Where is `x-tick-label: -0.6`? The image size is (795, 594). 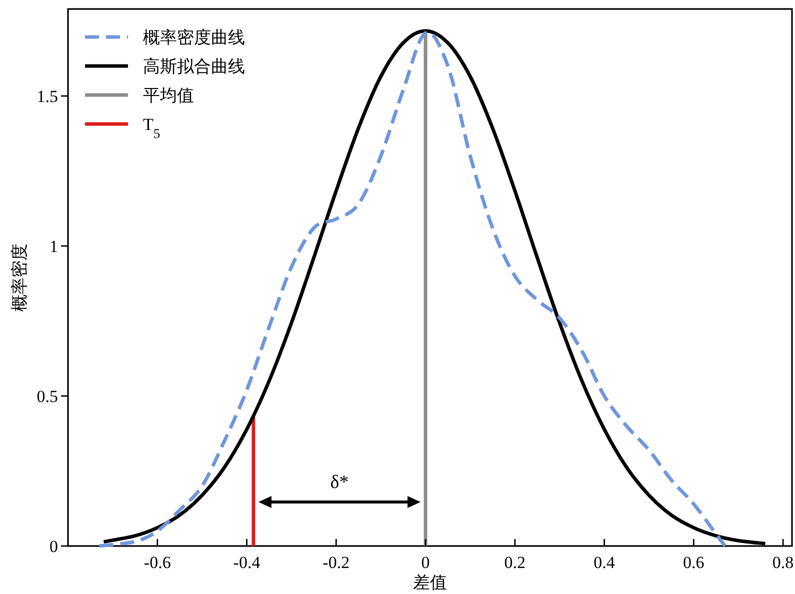
x-tick-label: -0.6 is located at coordinates (157, 562).